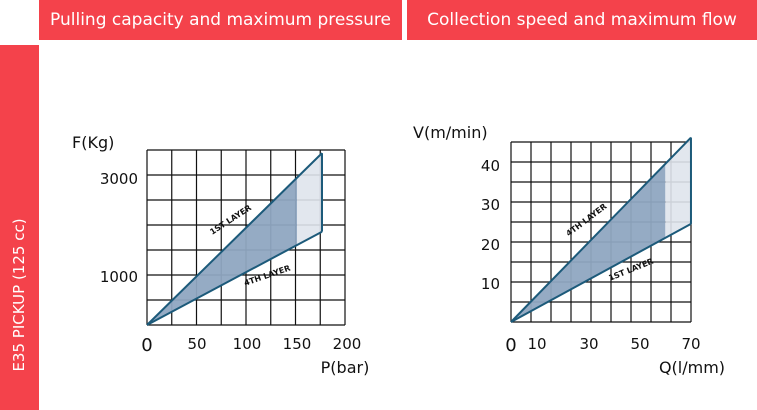 This screenshot has height=410, width=757. I want to click on y-tick-label: 40, so click(490, 166).